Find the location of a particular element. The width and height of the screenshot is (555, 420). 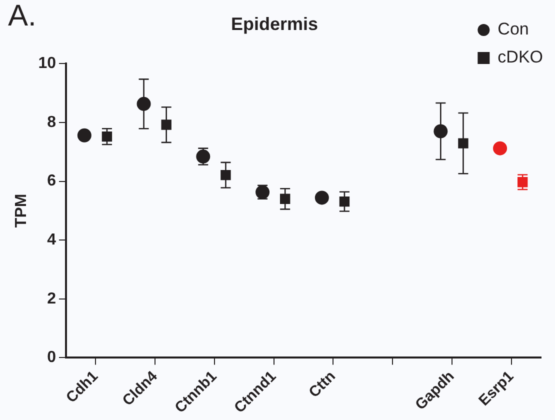

y-tick-label: 8 is located at coordinates (51, 122).